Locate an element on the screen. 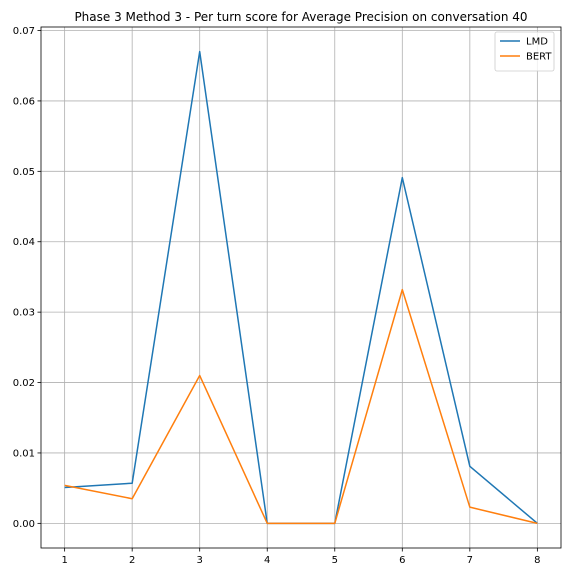 This screenshot has height=576, width=576. y-tick-label: 0.02 is located at coordinates (24, 383).